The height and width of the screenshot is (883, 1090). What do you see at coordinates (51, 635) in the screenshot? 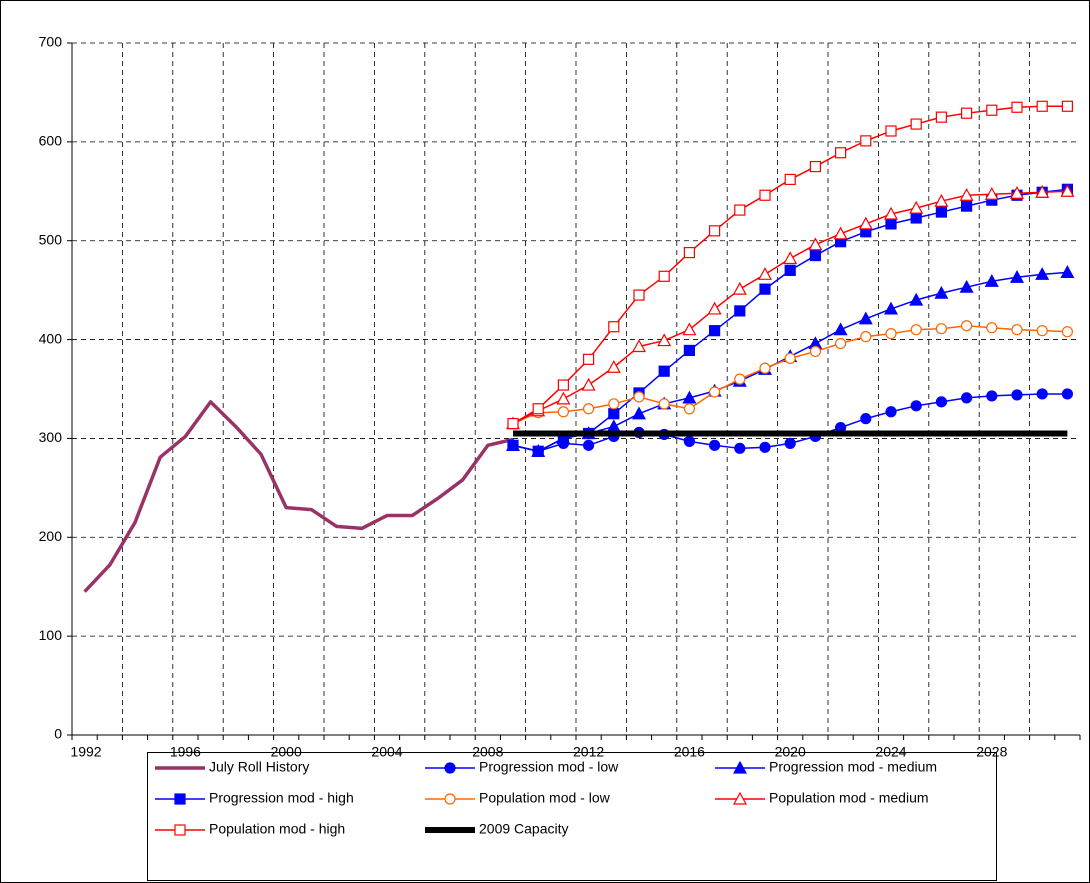
I see `y-tick-label: 100` at bounding box center [51, 635].